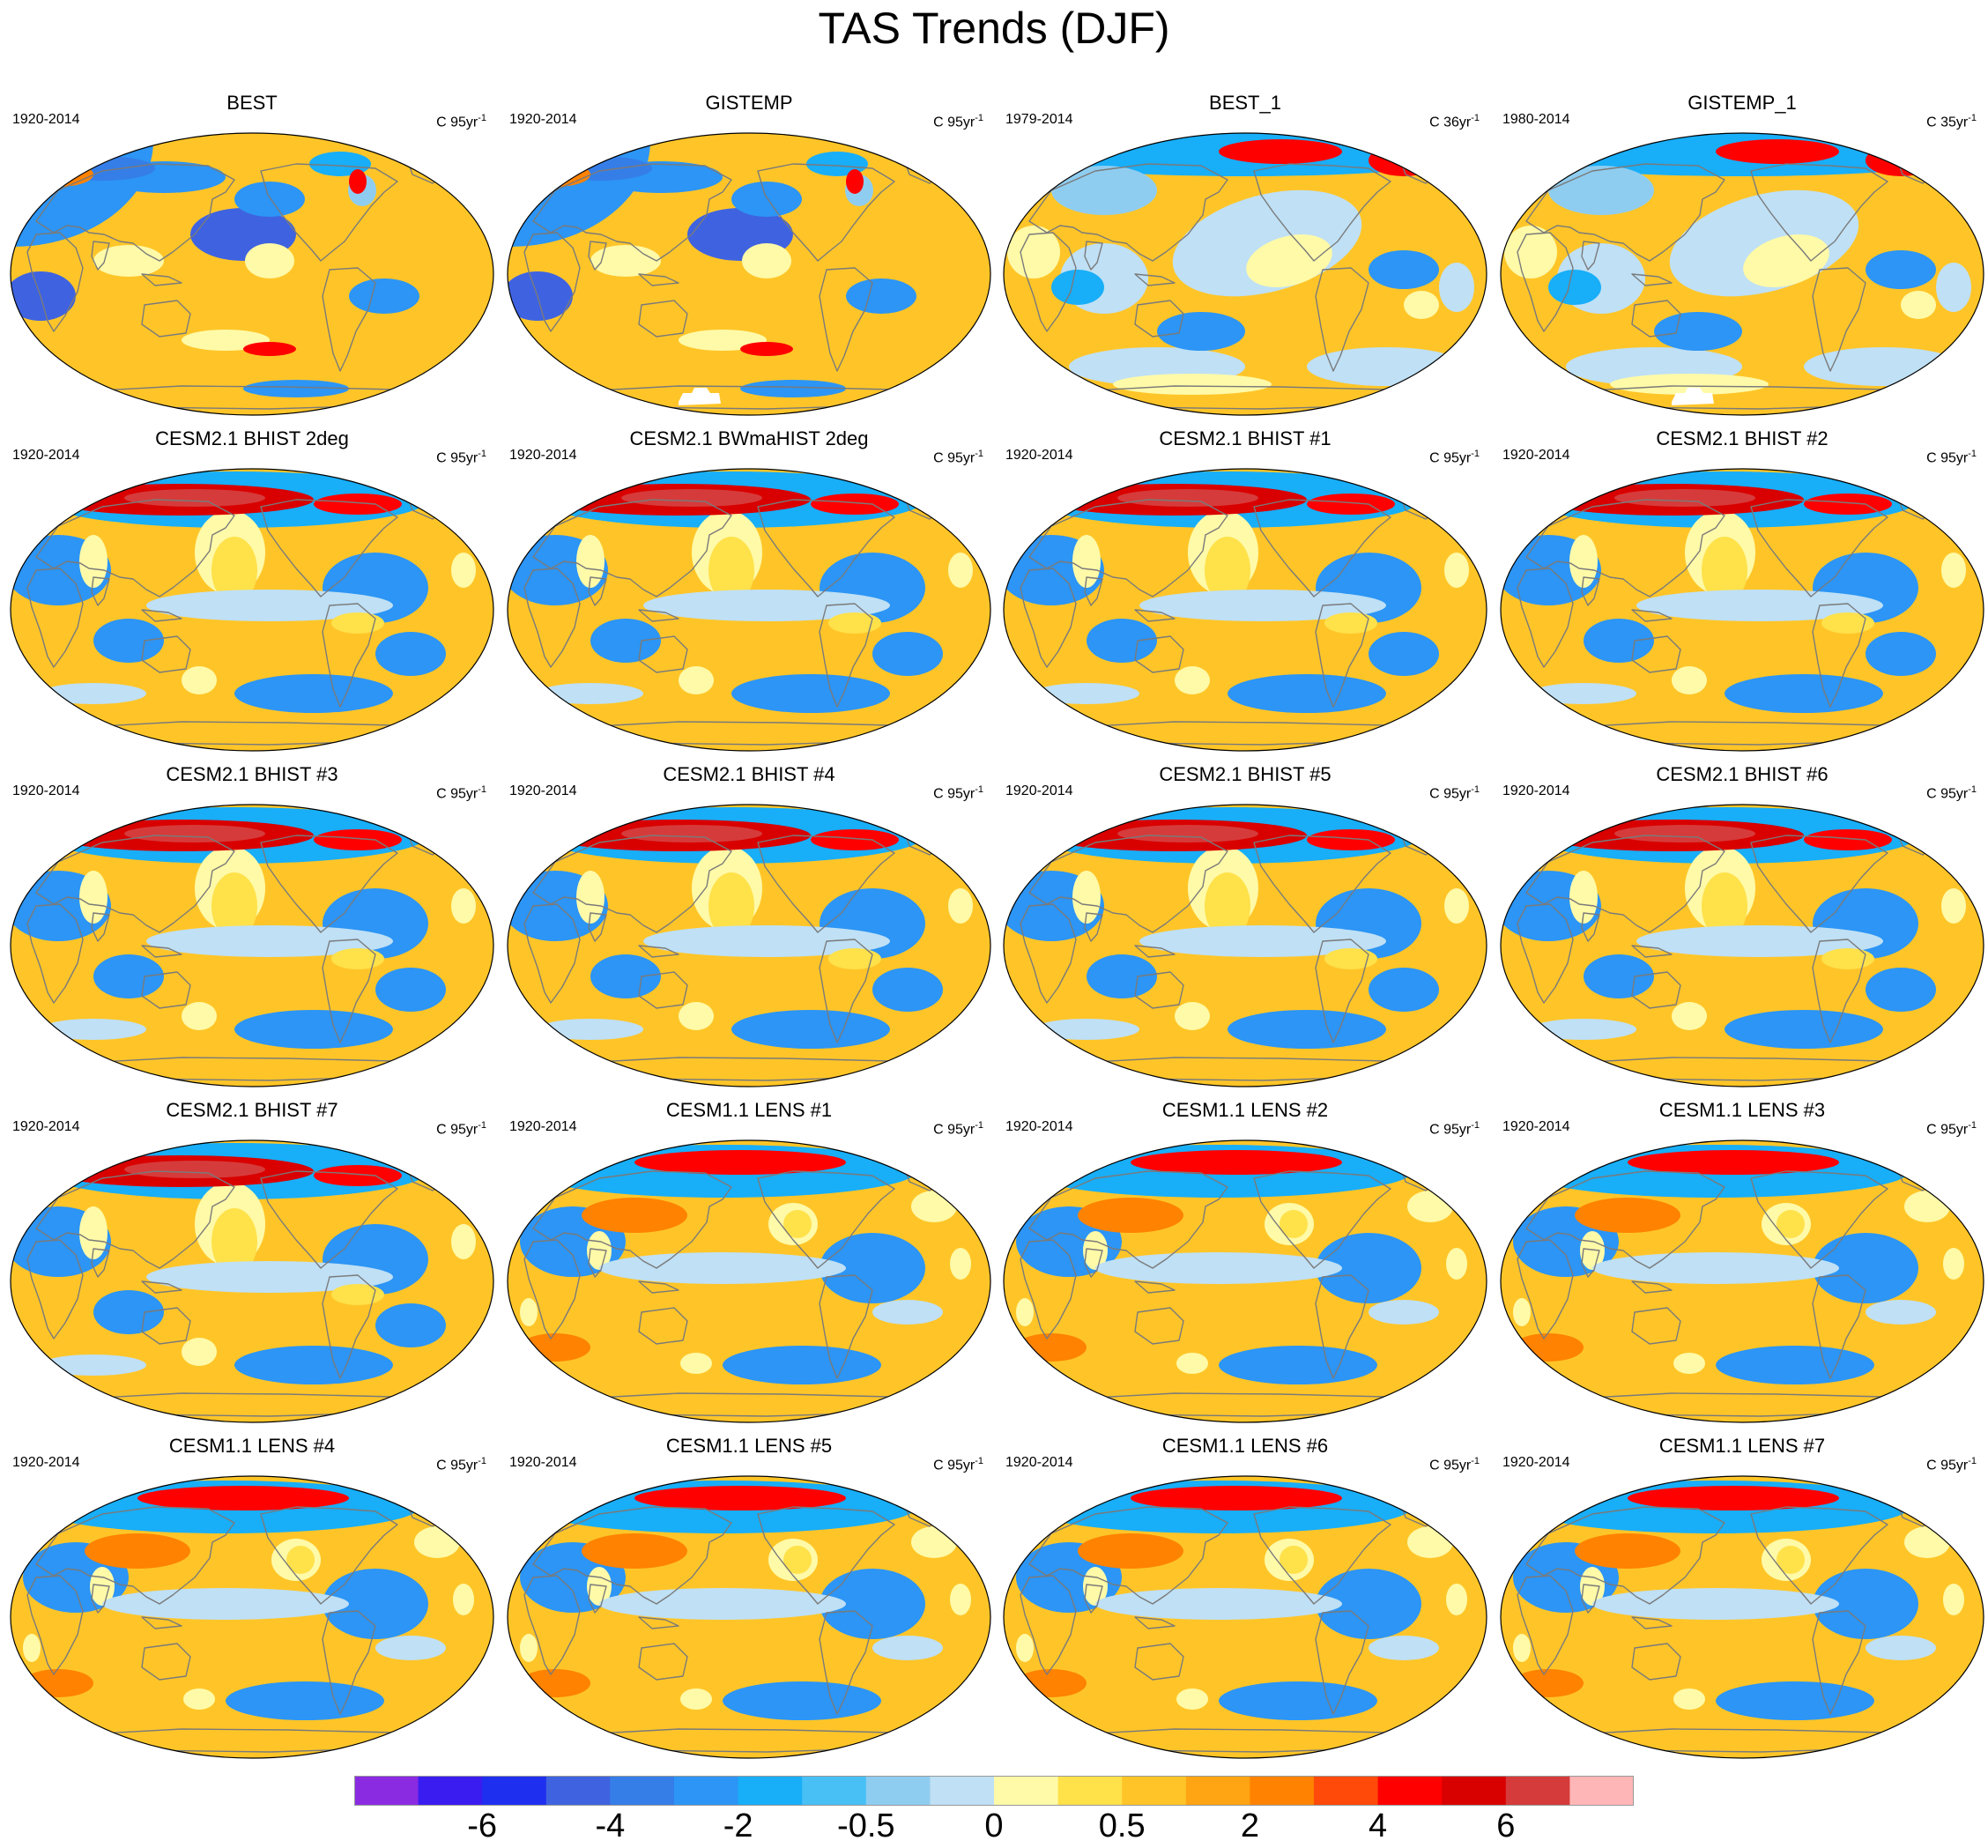 The image size is (1988, 1848). What do you see at coordinates (1742, 252) in the screenshot?
I see `map-panel: GISTEMP_1 1980-2014 C 35yr-1` at bounding box center [1742, 252].